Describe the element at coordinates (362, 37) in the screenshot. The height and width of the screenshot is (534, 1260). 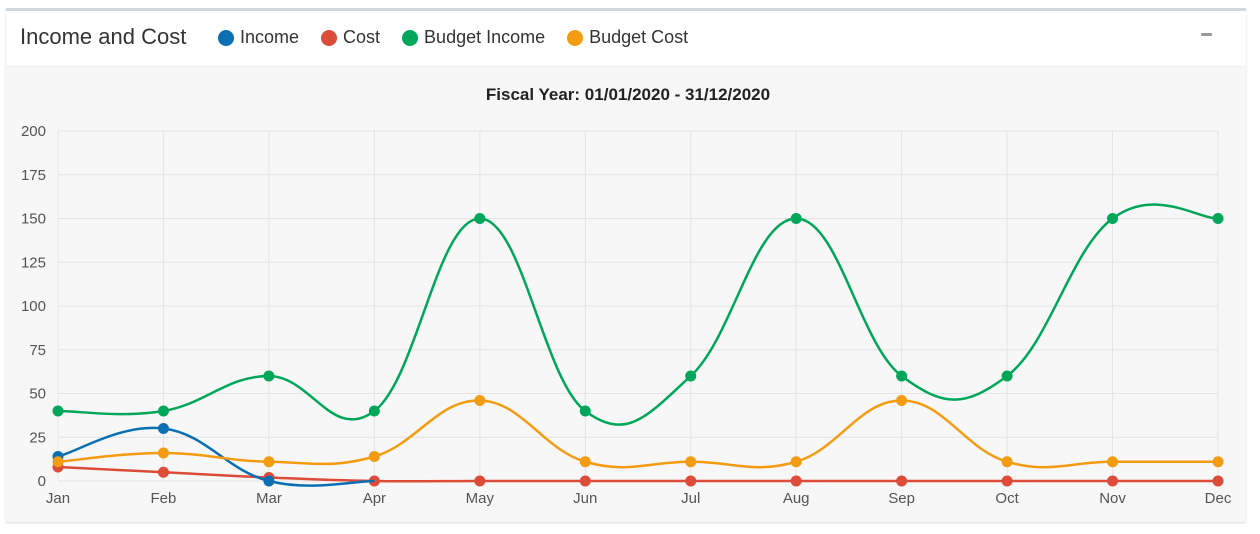
I see `legend-label: Cost` at that location.